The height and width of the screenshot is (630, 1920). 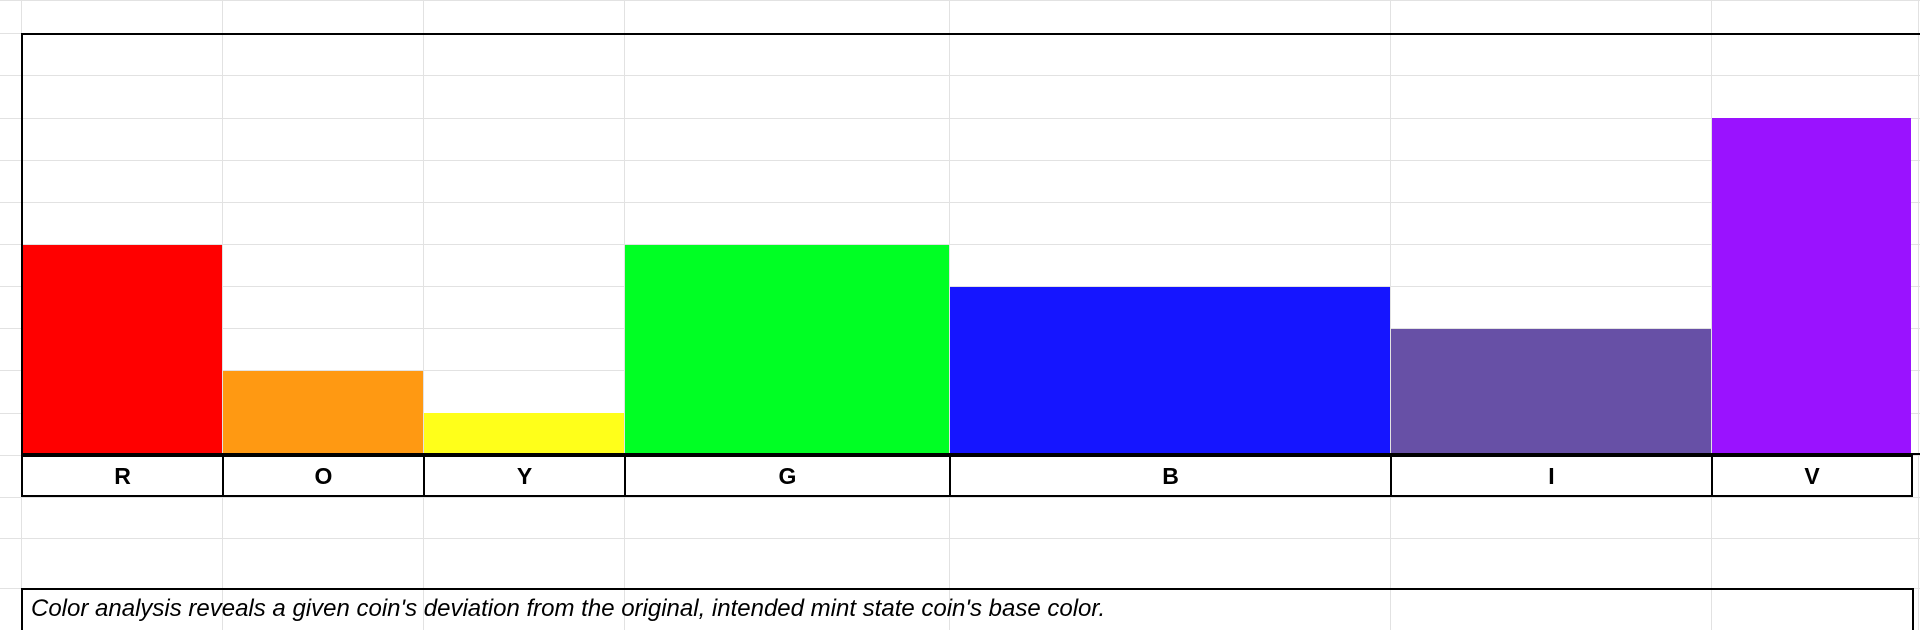 What do you see at coordinates (1170, 370) in the screenshot?
I see `bar-b` at bounding box center [1170, 370].